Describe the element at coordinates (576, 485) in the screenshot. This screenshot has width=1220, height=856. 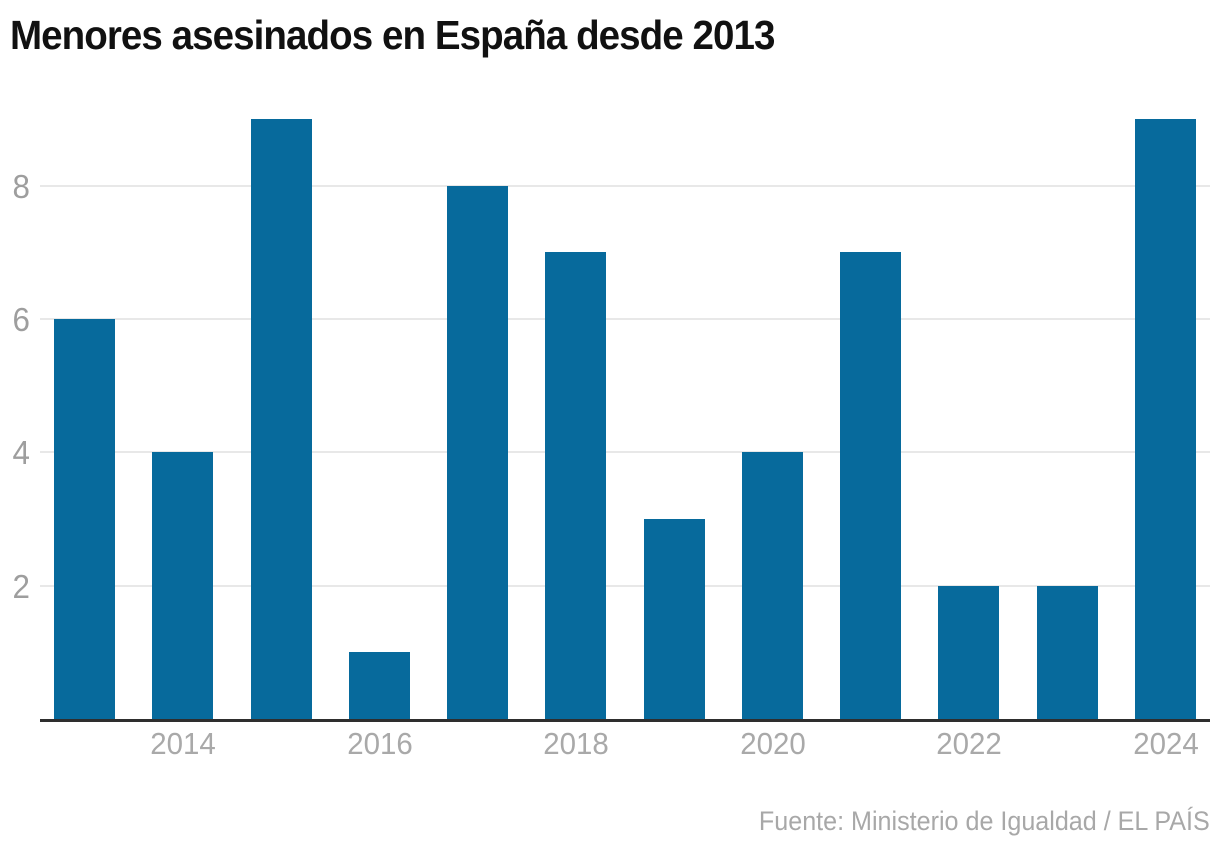
I see `bar-2018` at that location.